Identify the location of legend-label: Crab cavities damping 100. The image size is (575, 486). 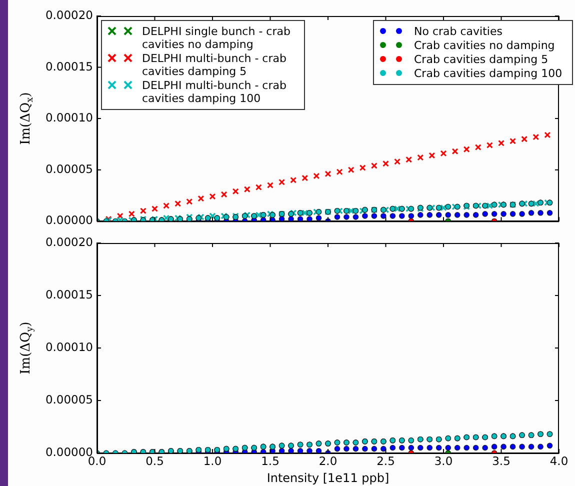
(488, 73).